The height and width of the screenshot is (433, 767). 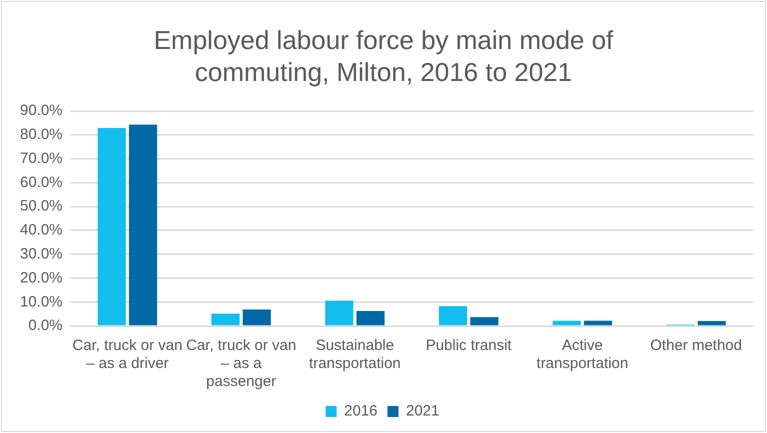 What do you see at coordinates (41, 230) in the screenshot?
I see `y-tick-label: 40.0%` at bounding box center [41, 230].